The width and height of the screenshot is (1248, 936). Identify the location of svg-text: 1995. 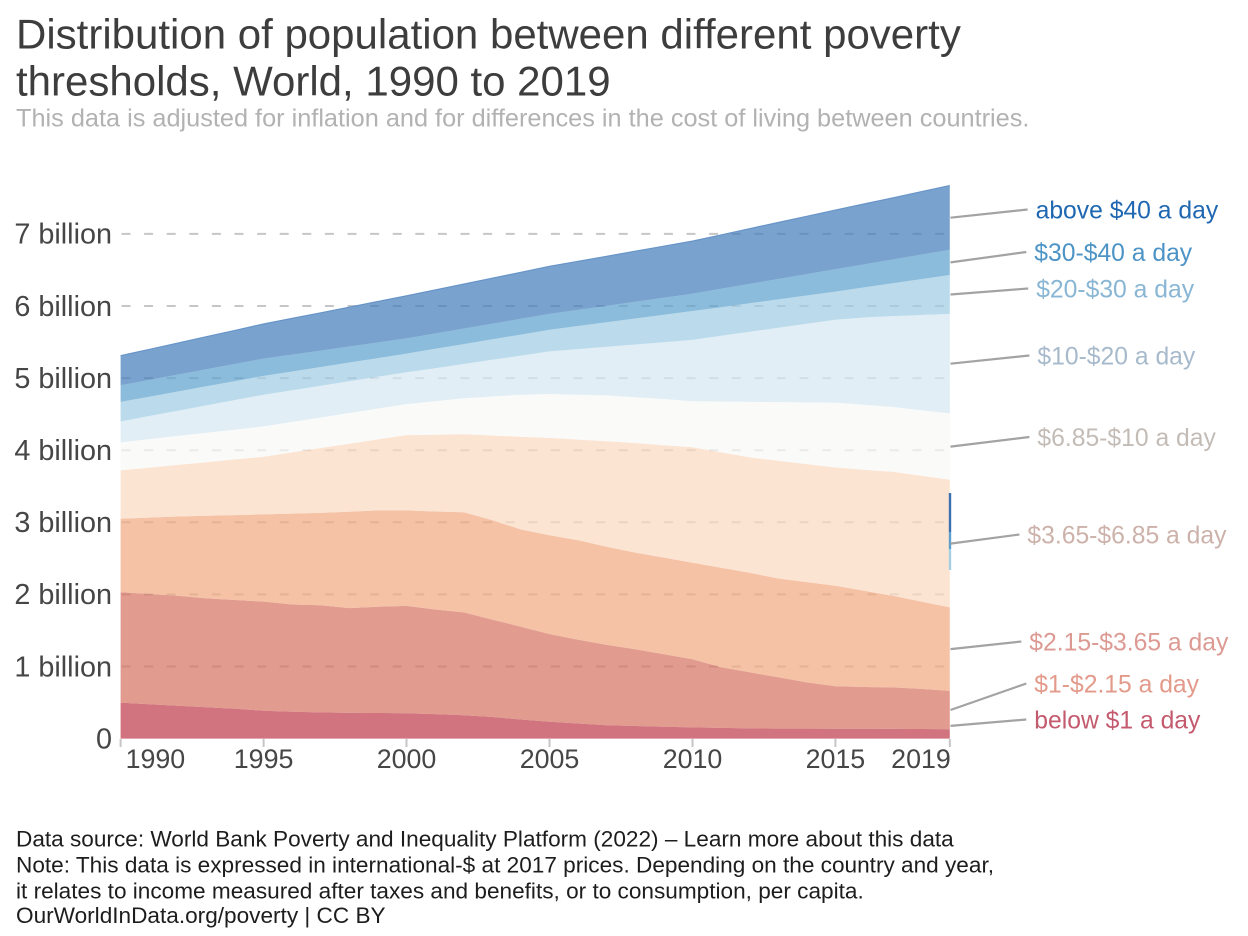
(264, 759).